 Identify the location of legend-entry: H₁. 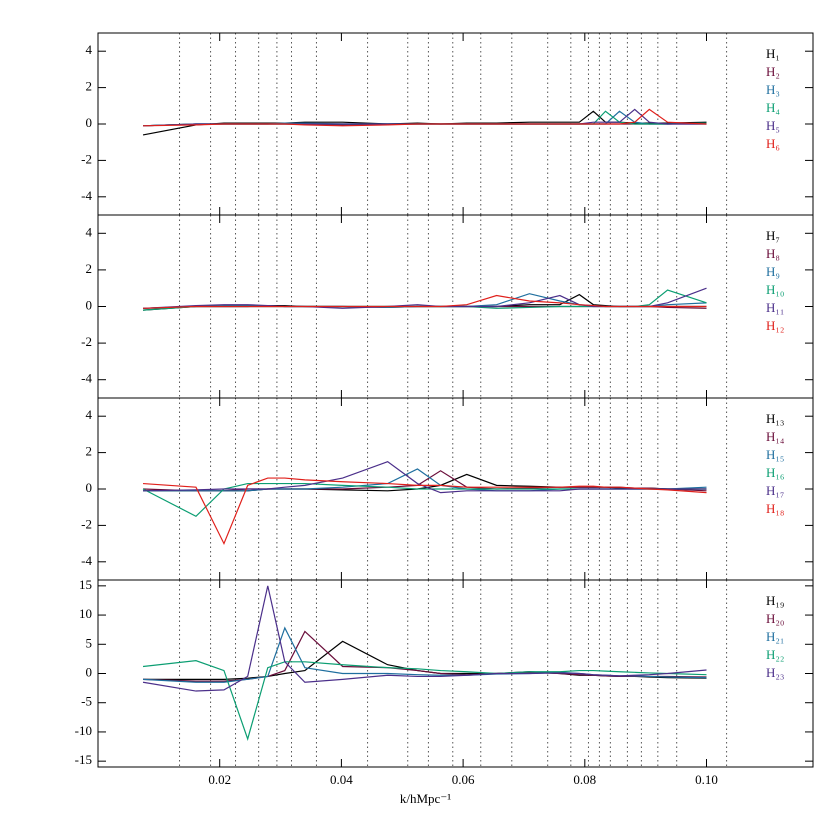
(773, 53).